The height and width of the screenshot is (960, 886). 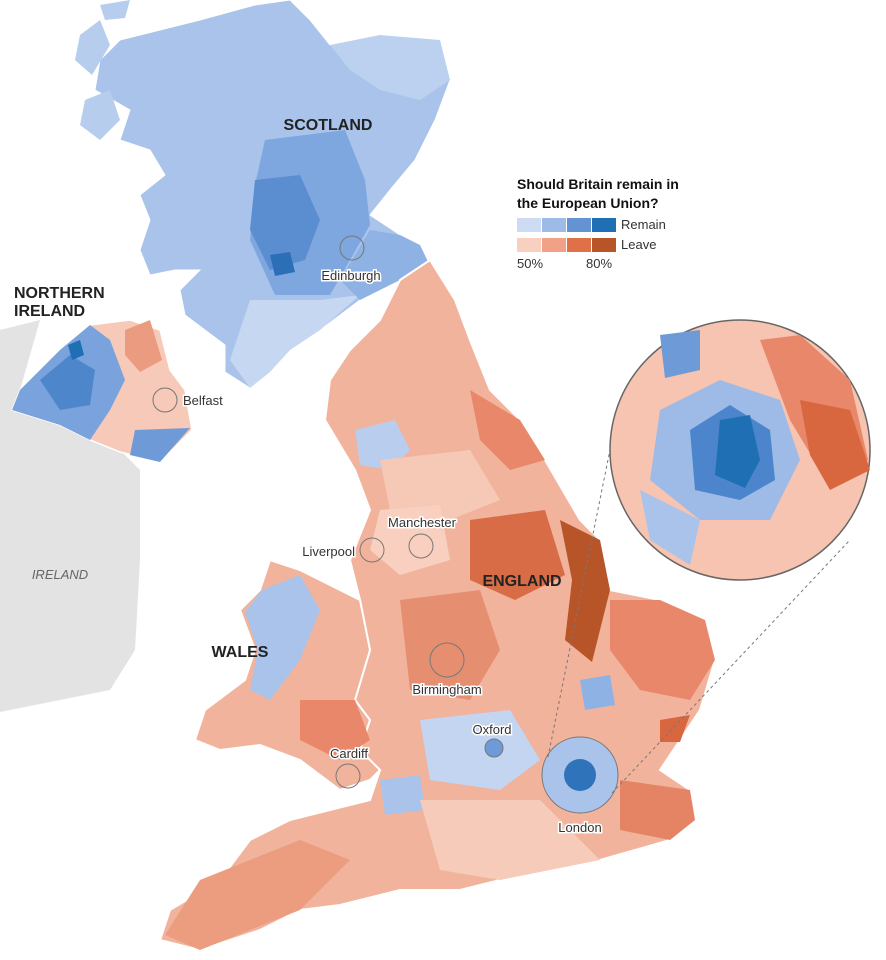 I want to click on liverpool-circle, so click(x=372, y=550).